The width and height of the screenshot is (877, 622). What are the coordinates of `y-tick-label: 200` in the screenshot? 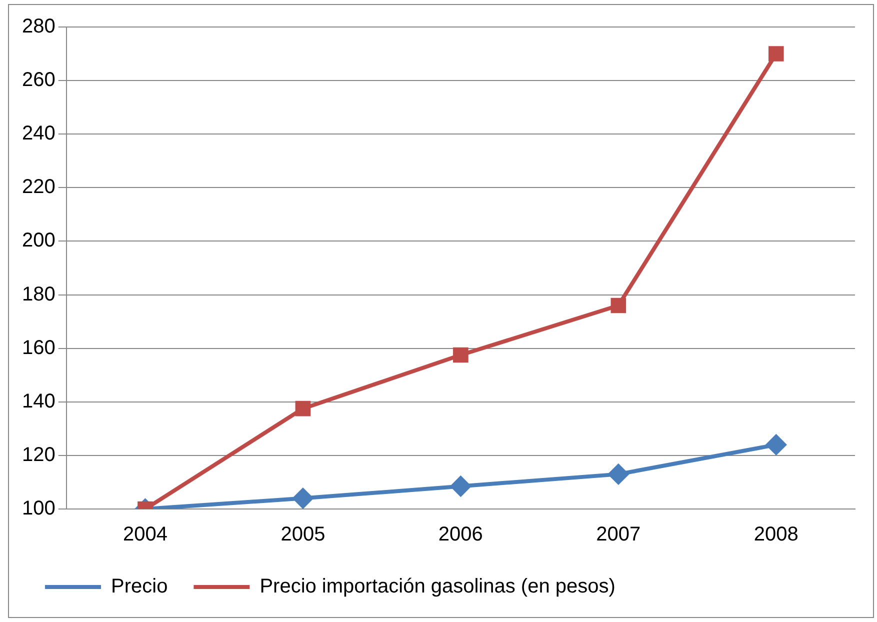 It's located at (39, 241).